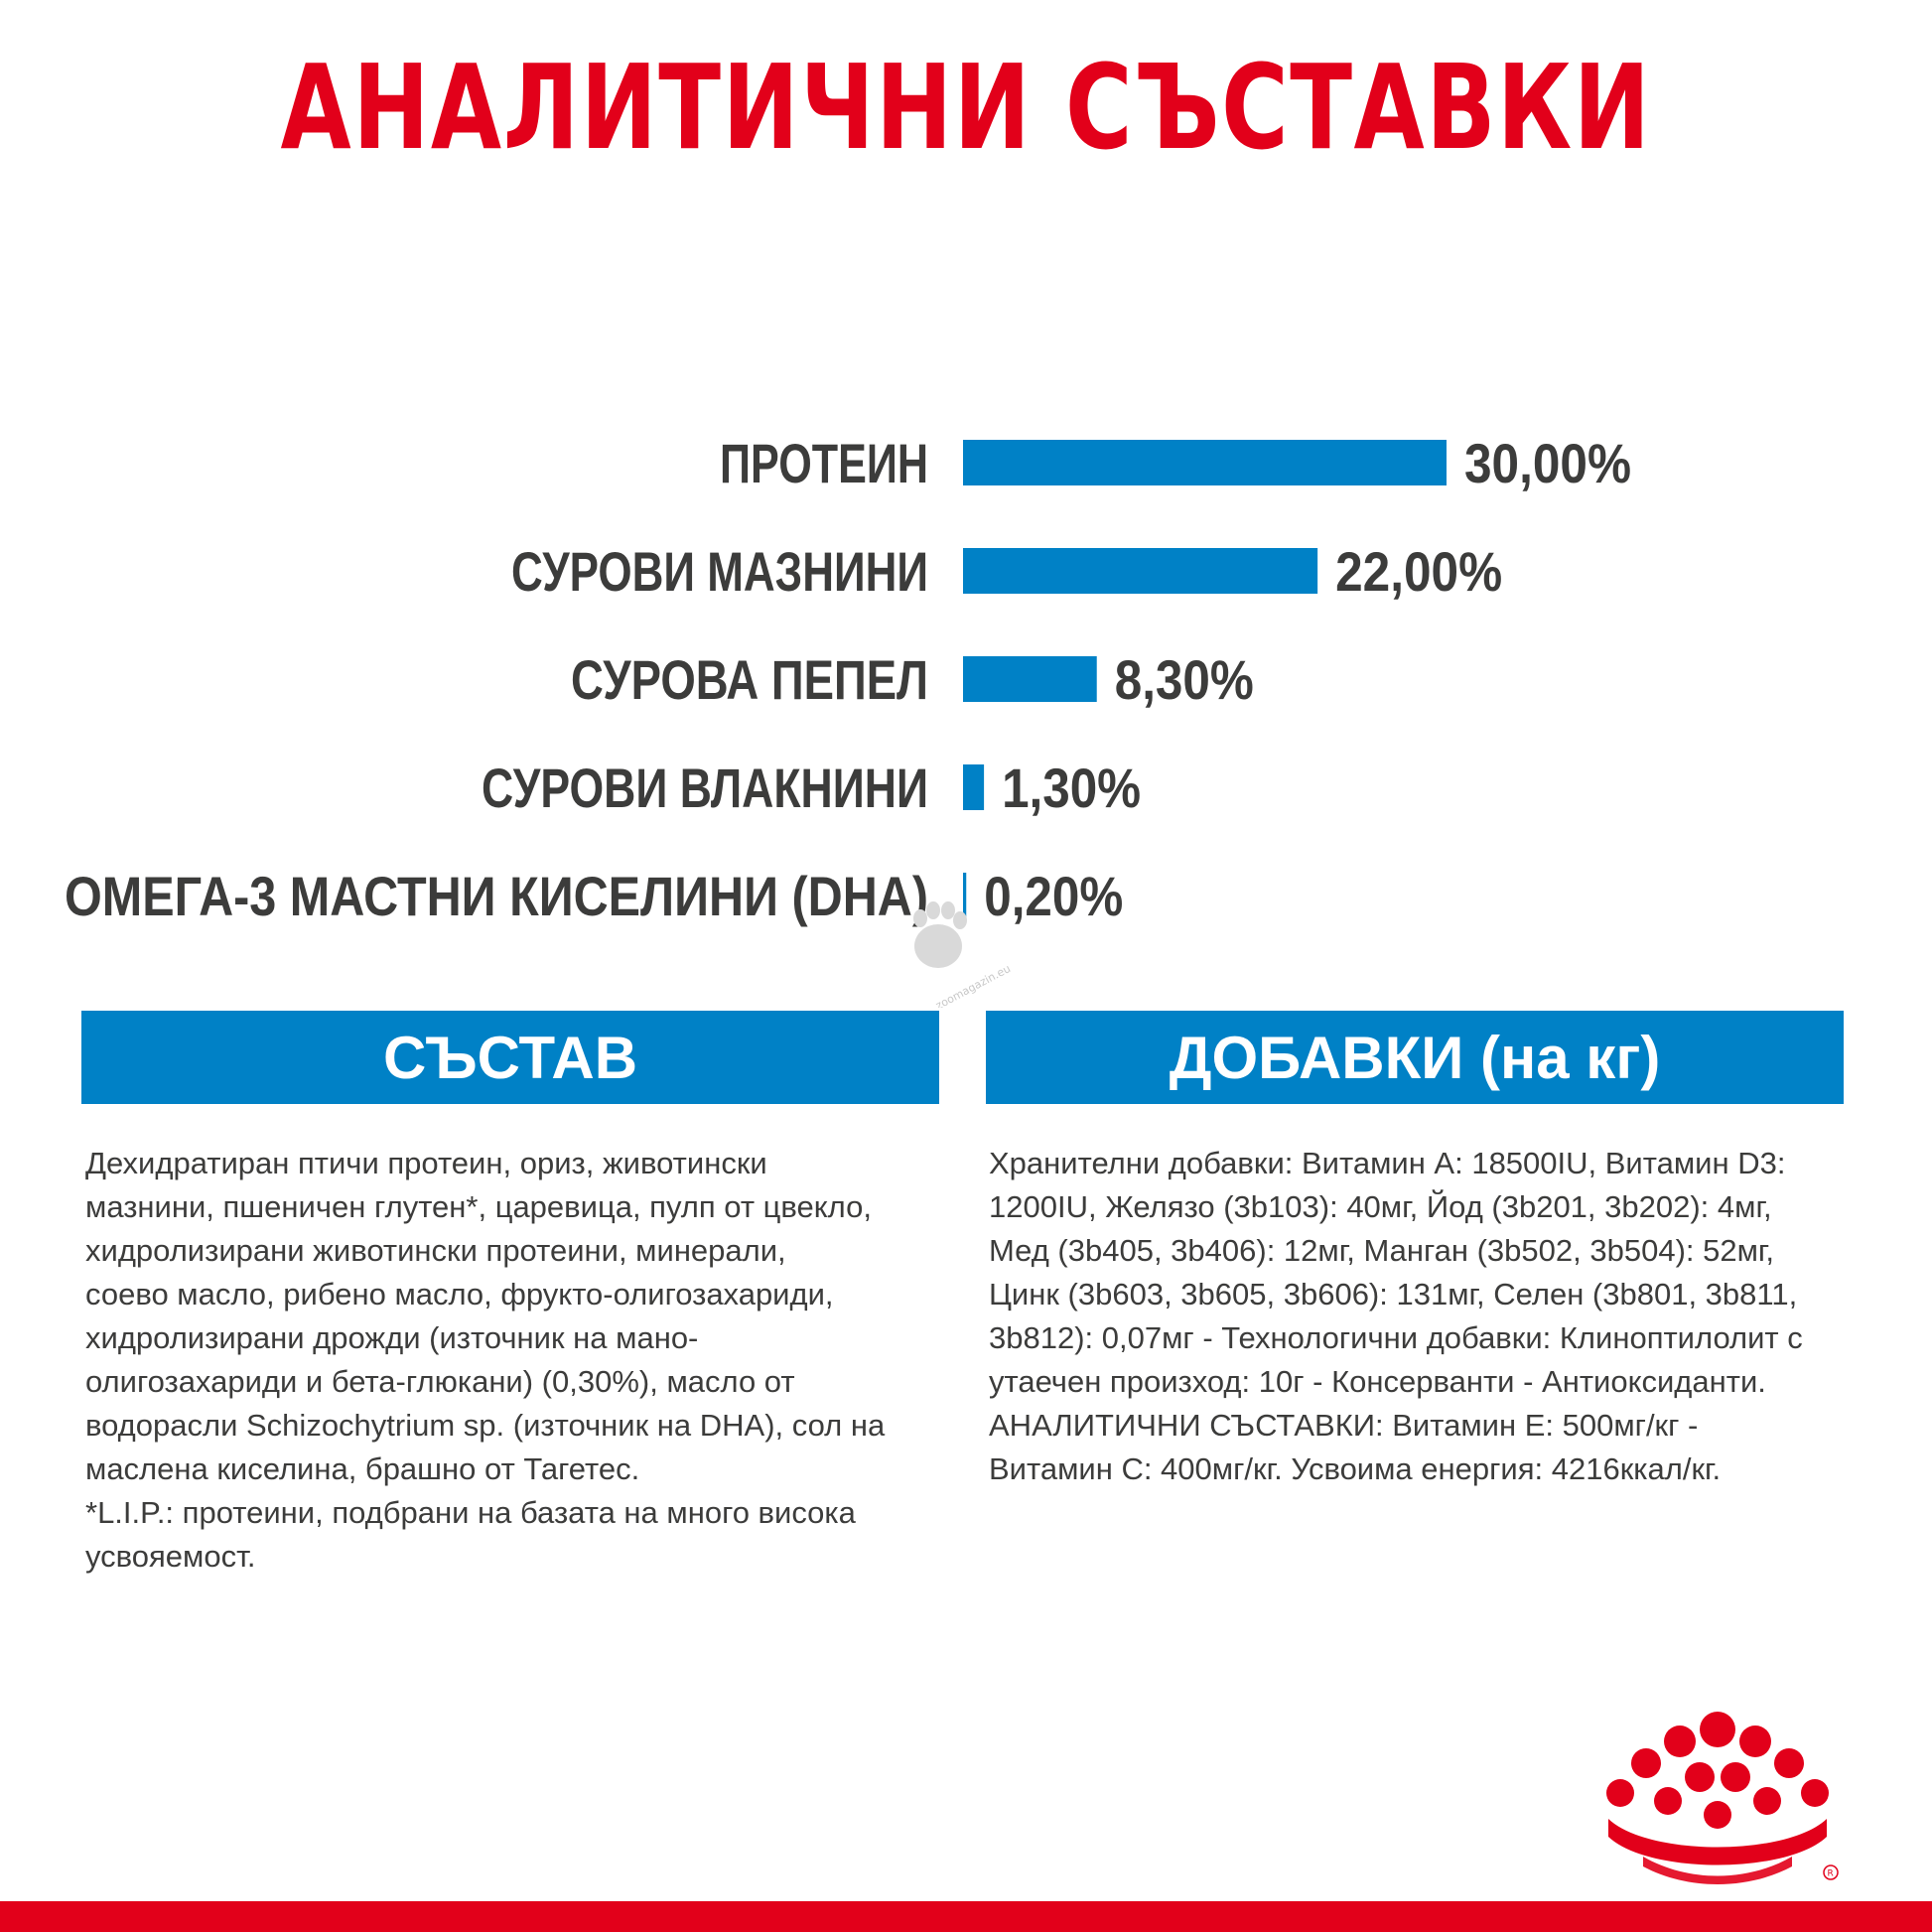 The image size is (1932, 1932). Describe the element at coordinates (1415, 1058) in the screenshot. I see `additives-header: ДОБАВКИ (на кг)` at that location.